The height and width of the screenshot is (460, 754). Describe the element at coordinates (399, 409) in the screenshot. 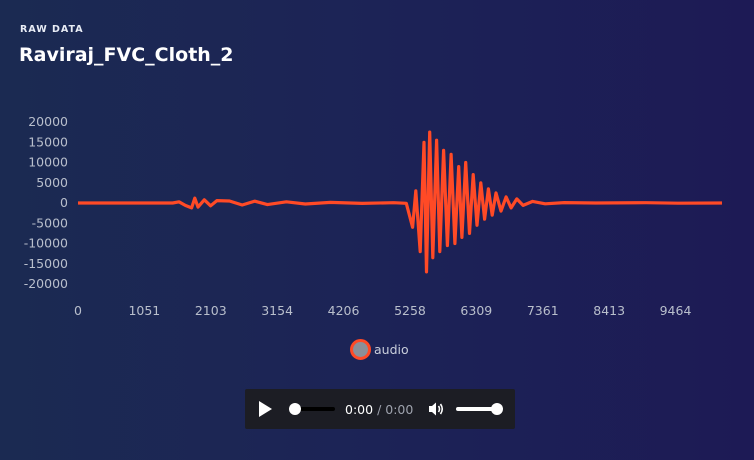

I see `total-time: 0:00` at that location.